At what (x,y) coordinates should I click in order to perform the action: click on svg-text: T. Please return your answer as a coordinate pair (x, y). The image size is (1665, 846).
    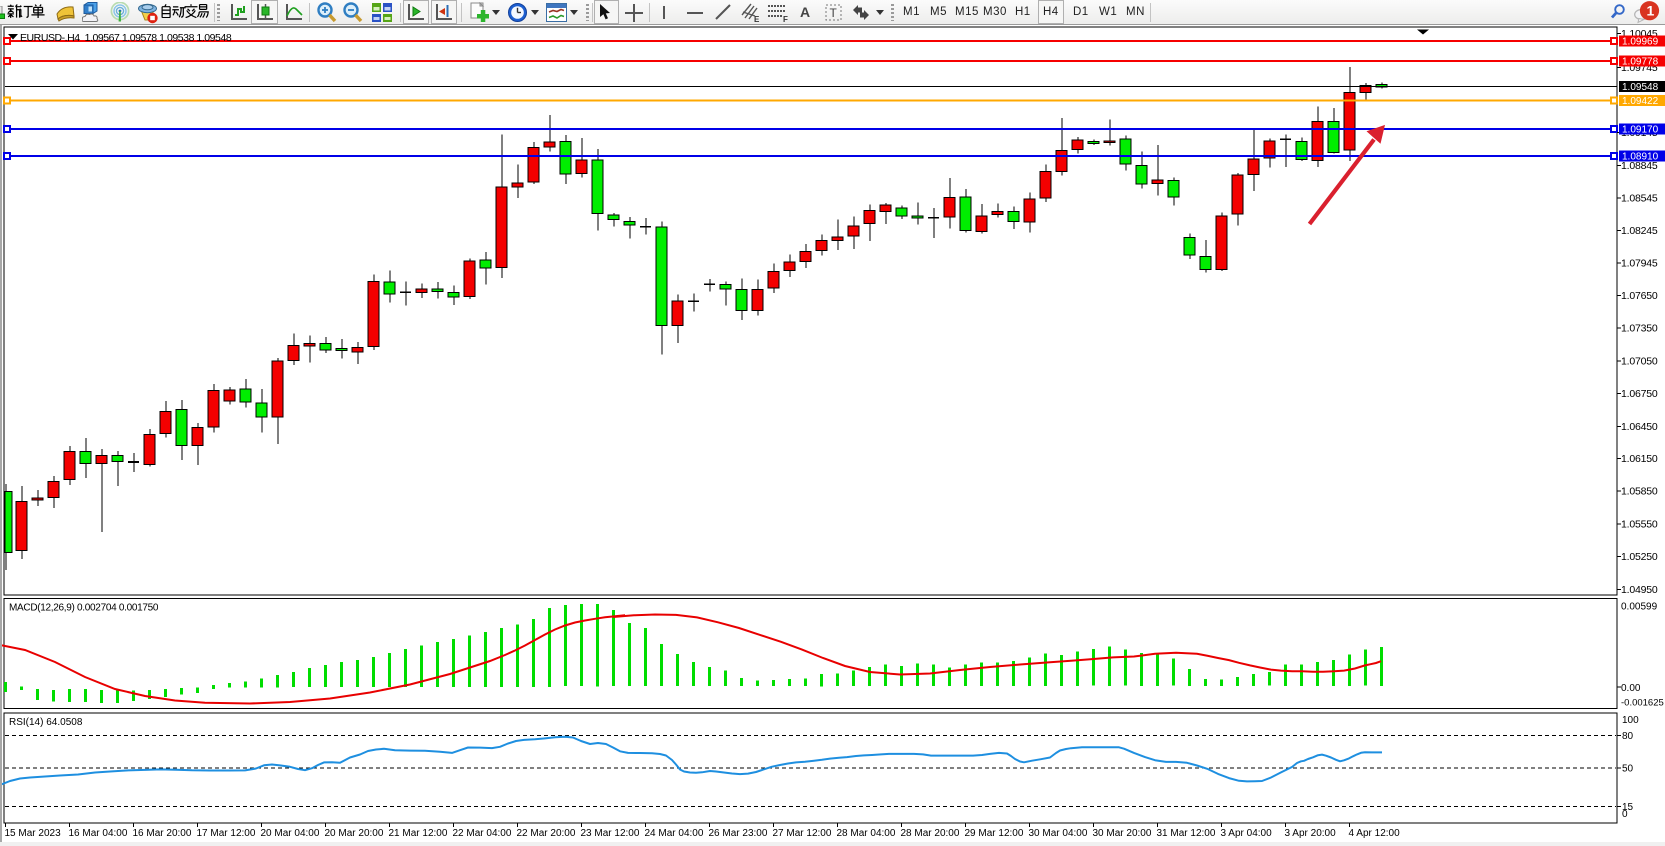
    Looking at the image, I should click on (834, 13).